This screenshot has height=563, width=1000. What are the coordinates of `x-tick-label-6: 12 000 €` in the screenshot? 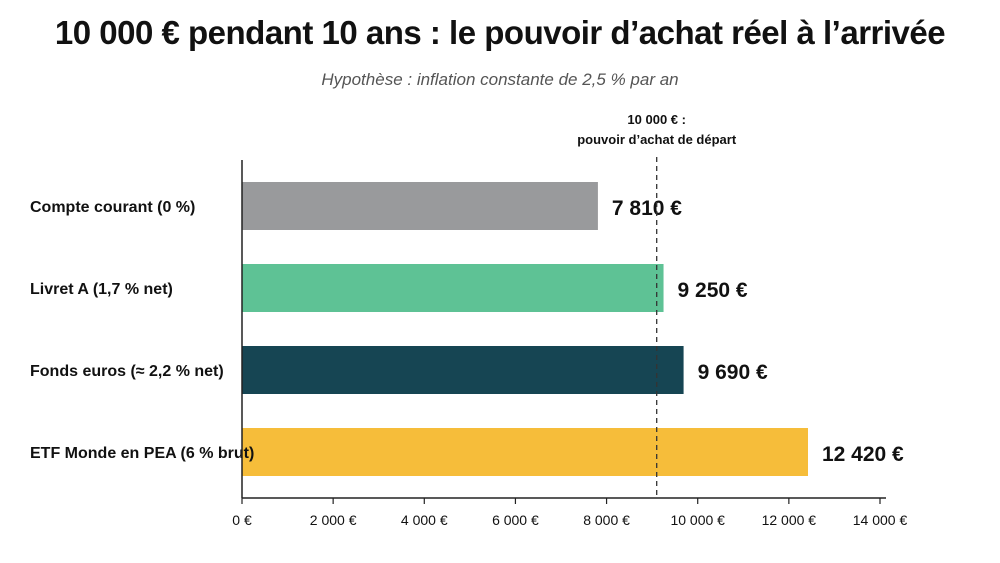 It's located at (789, 520).